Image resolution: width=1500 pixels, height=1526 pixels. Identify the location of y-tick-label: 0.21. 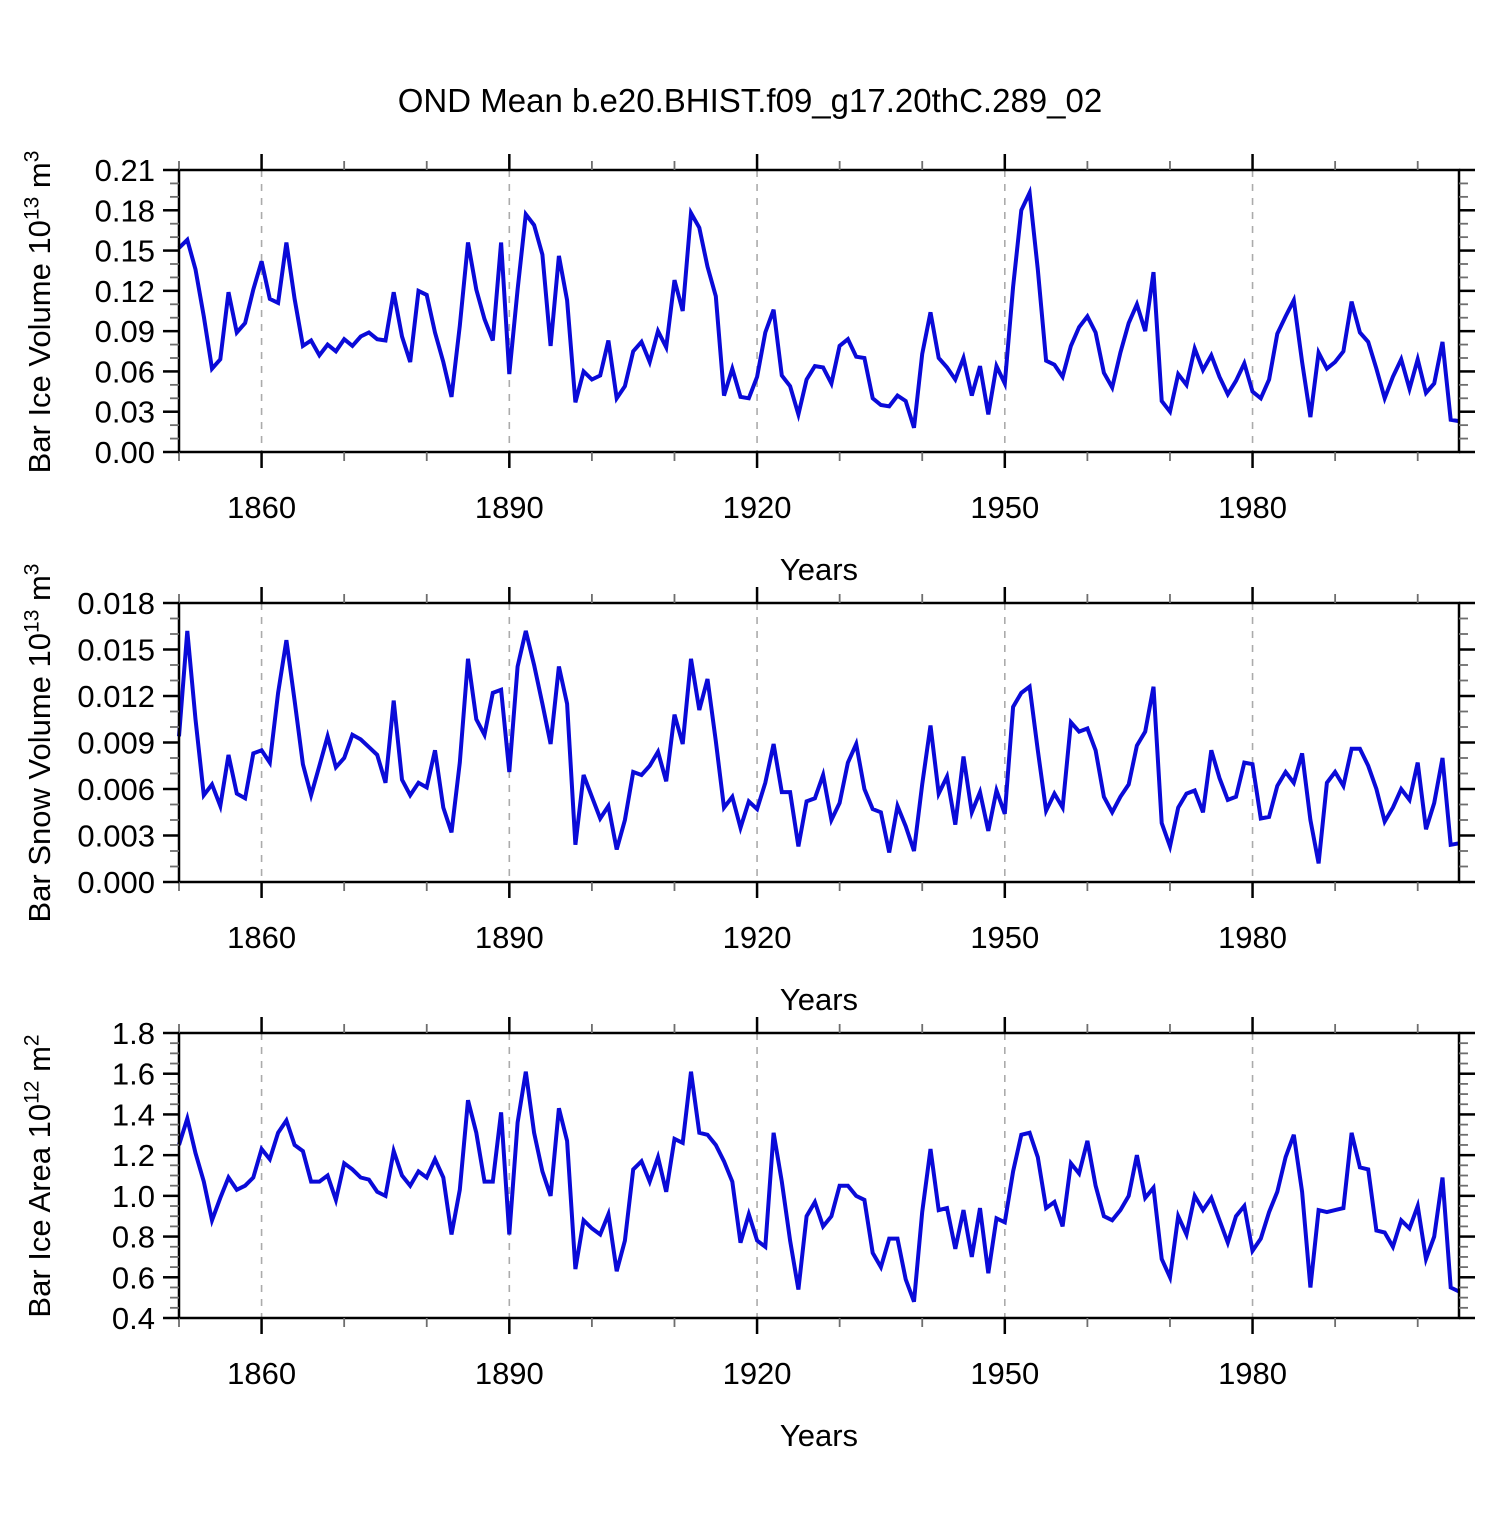
(125, 170).